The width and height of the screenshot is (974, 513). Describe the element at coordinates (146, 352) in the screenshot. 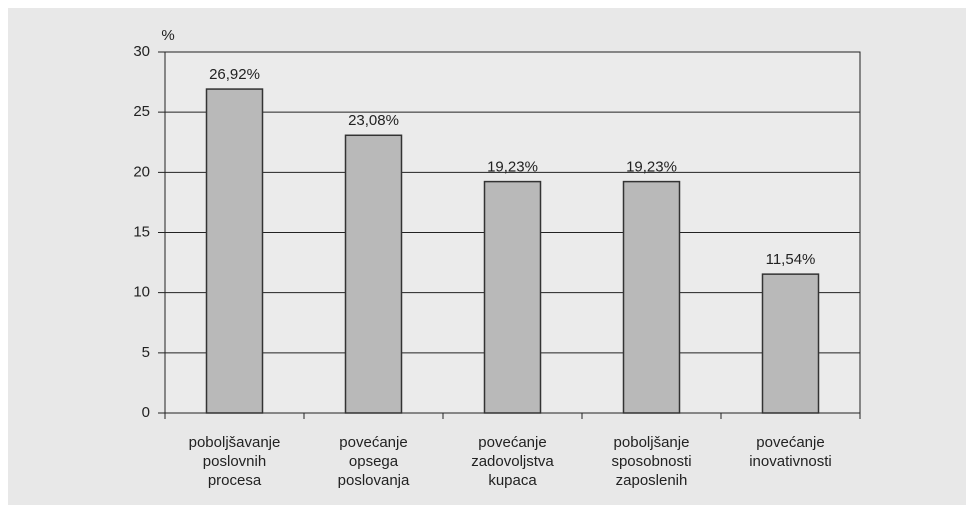

I see `y-tick-label: 5` at that location.